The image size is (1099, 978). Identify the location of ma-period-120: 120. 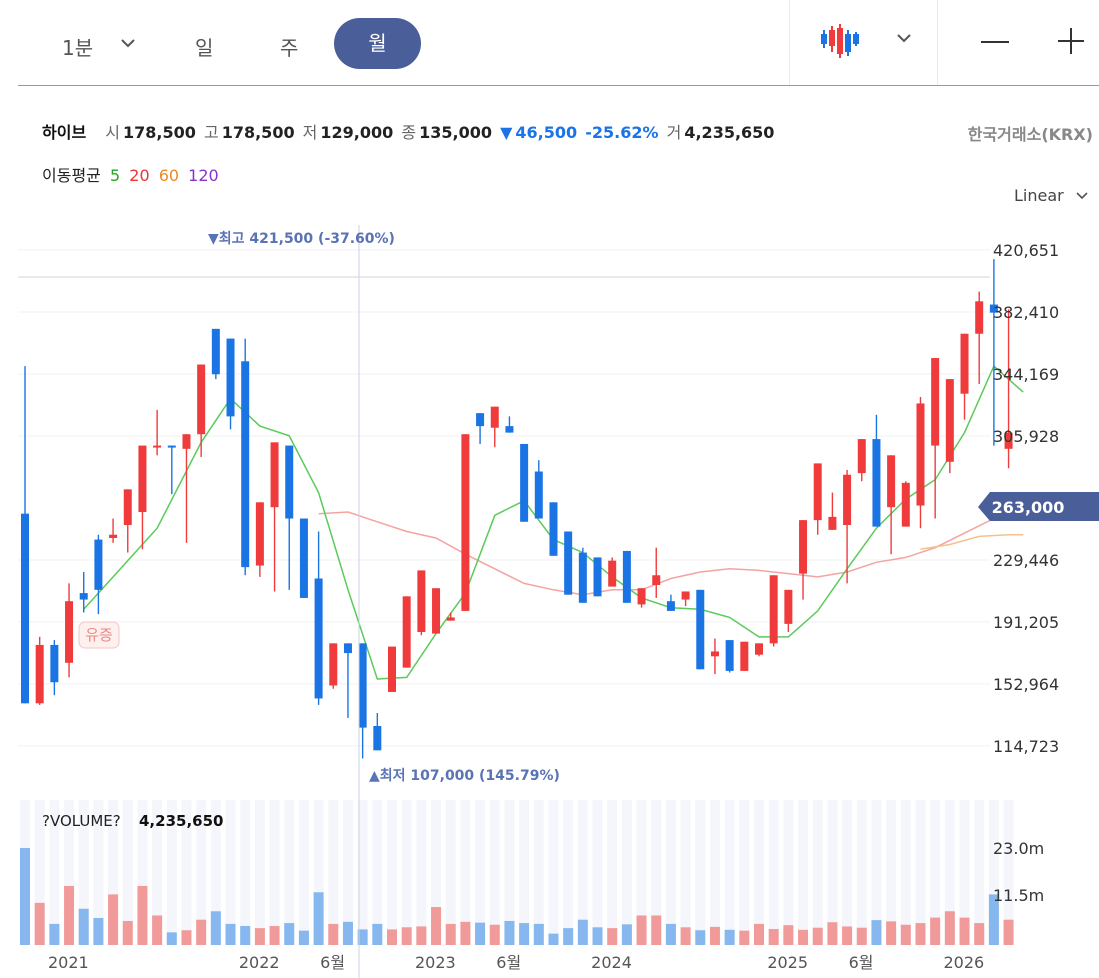
(203, 175).